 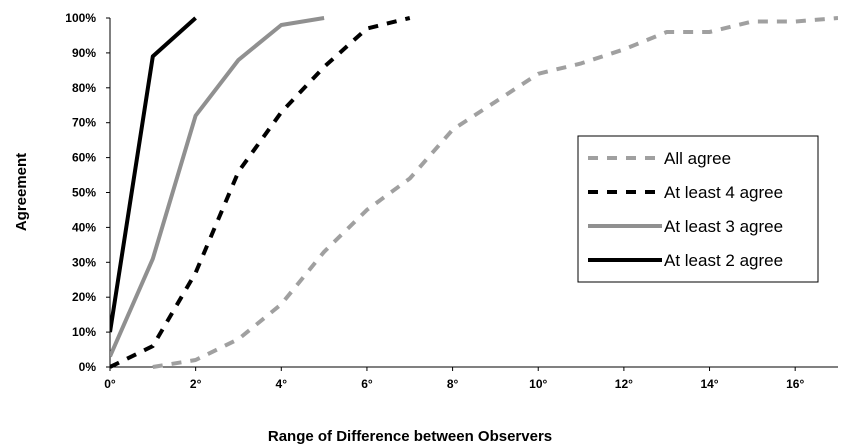 What do you see at coordinates (624, 384) in the screenshot?
I see `x-tick-label: 12°` at bounding box center [624, 384].